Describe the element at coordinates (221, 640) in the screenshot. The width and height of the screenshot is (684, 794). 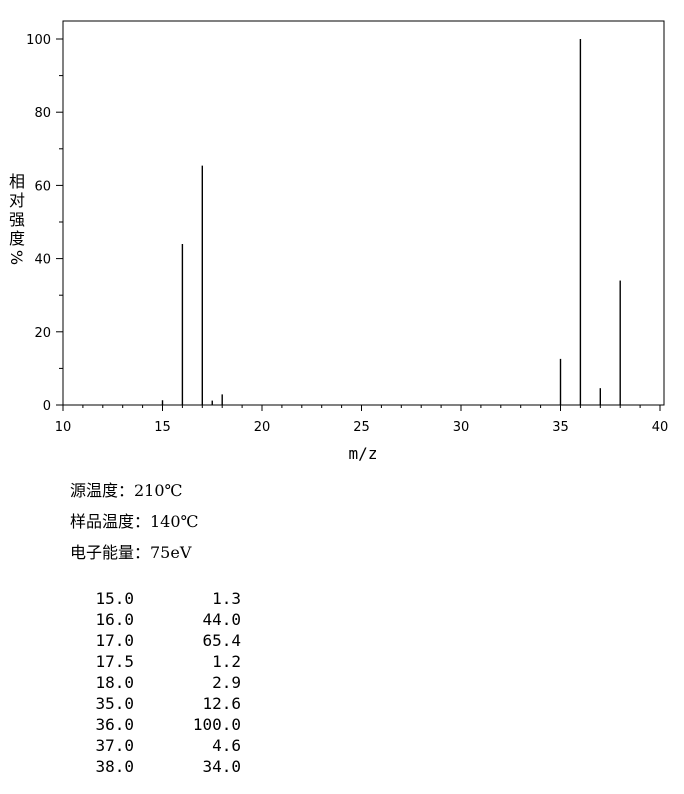
I see `peak-abundance: 65.4` at that location.